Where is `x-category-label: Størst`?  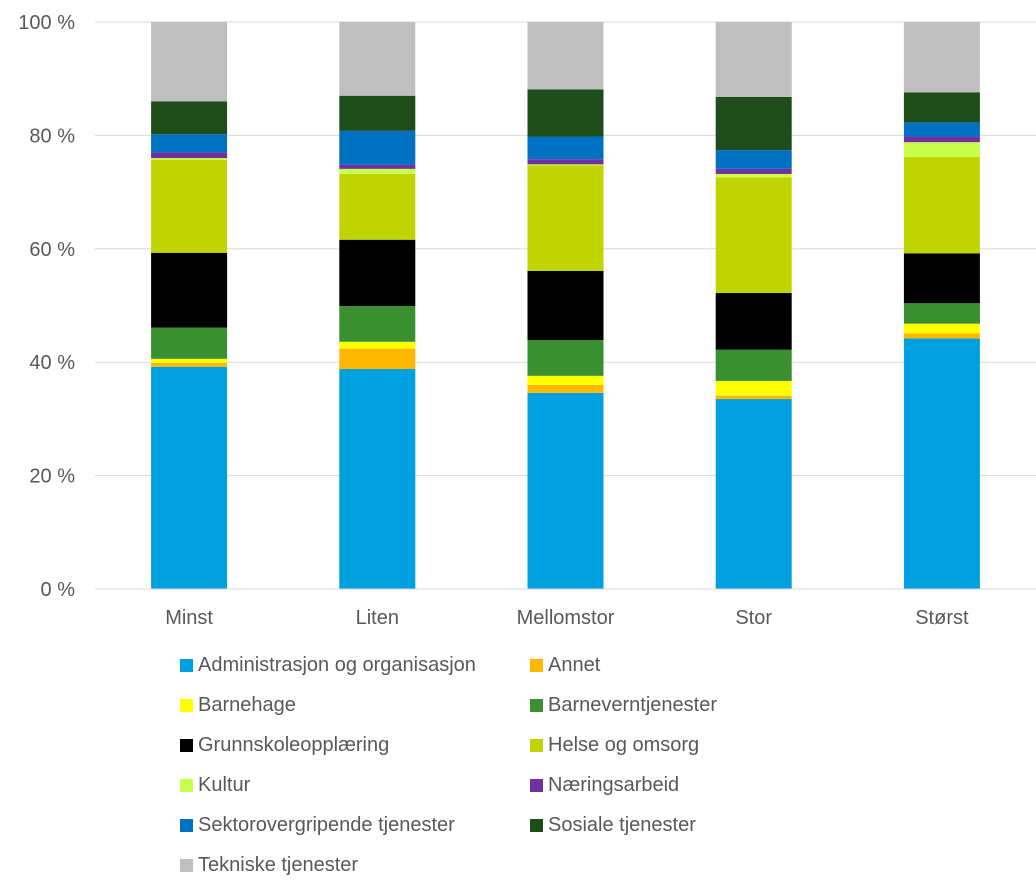 x-category-label: Størst is located at coordinates (942, 618).